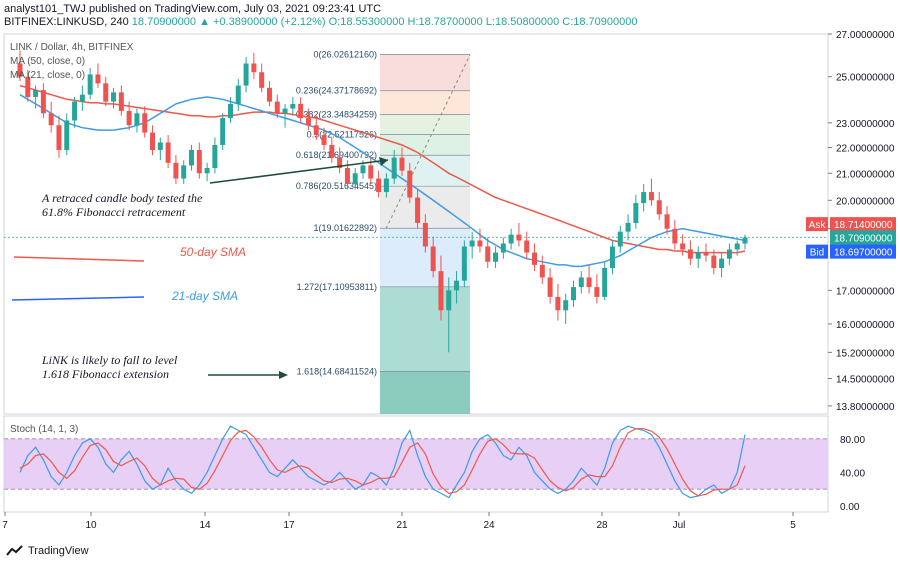  I want to click on fib-zone-0.236, so click(425, 102).